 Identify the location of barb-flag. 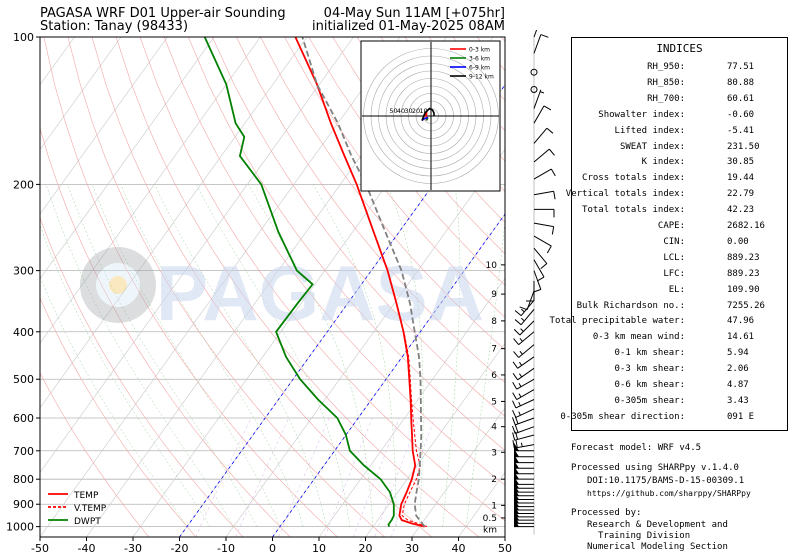
(516, 519).